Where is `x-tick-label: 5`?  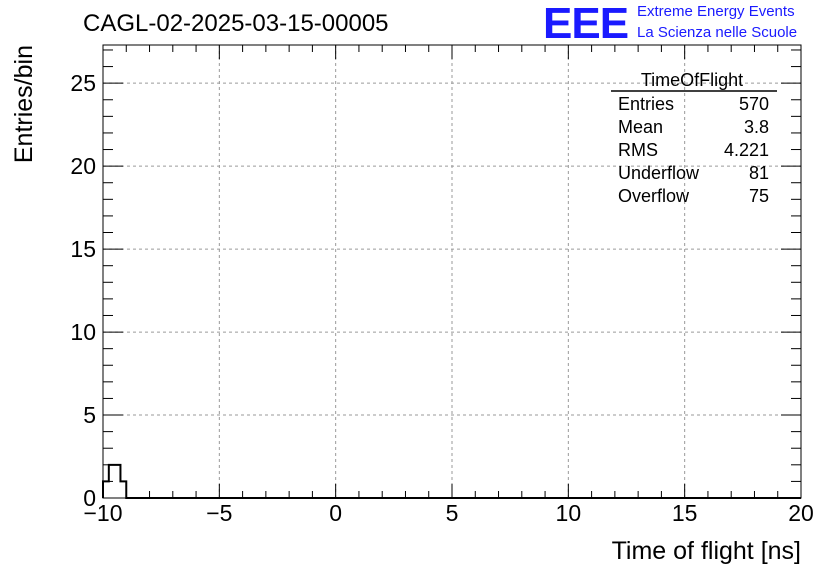 x-tick-label: 5 is located at coordinates (452, 513).